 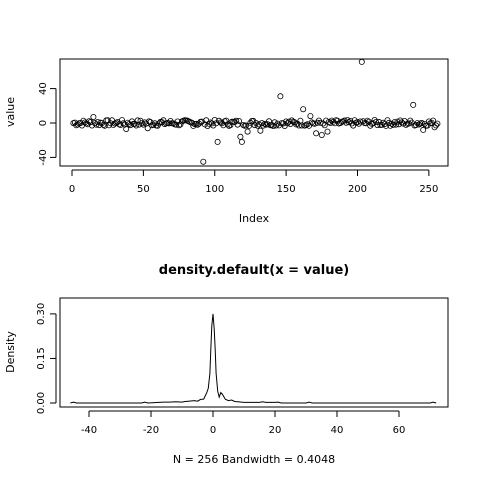 I want to click on density-curve, so click(x=253, y=358).